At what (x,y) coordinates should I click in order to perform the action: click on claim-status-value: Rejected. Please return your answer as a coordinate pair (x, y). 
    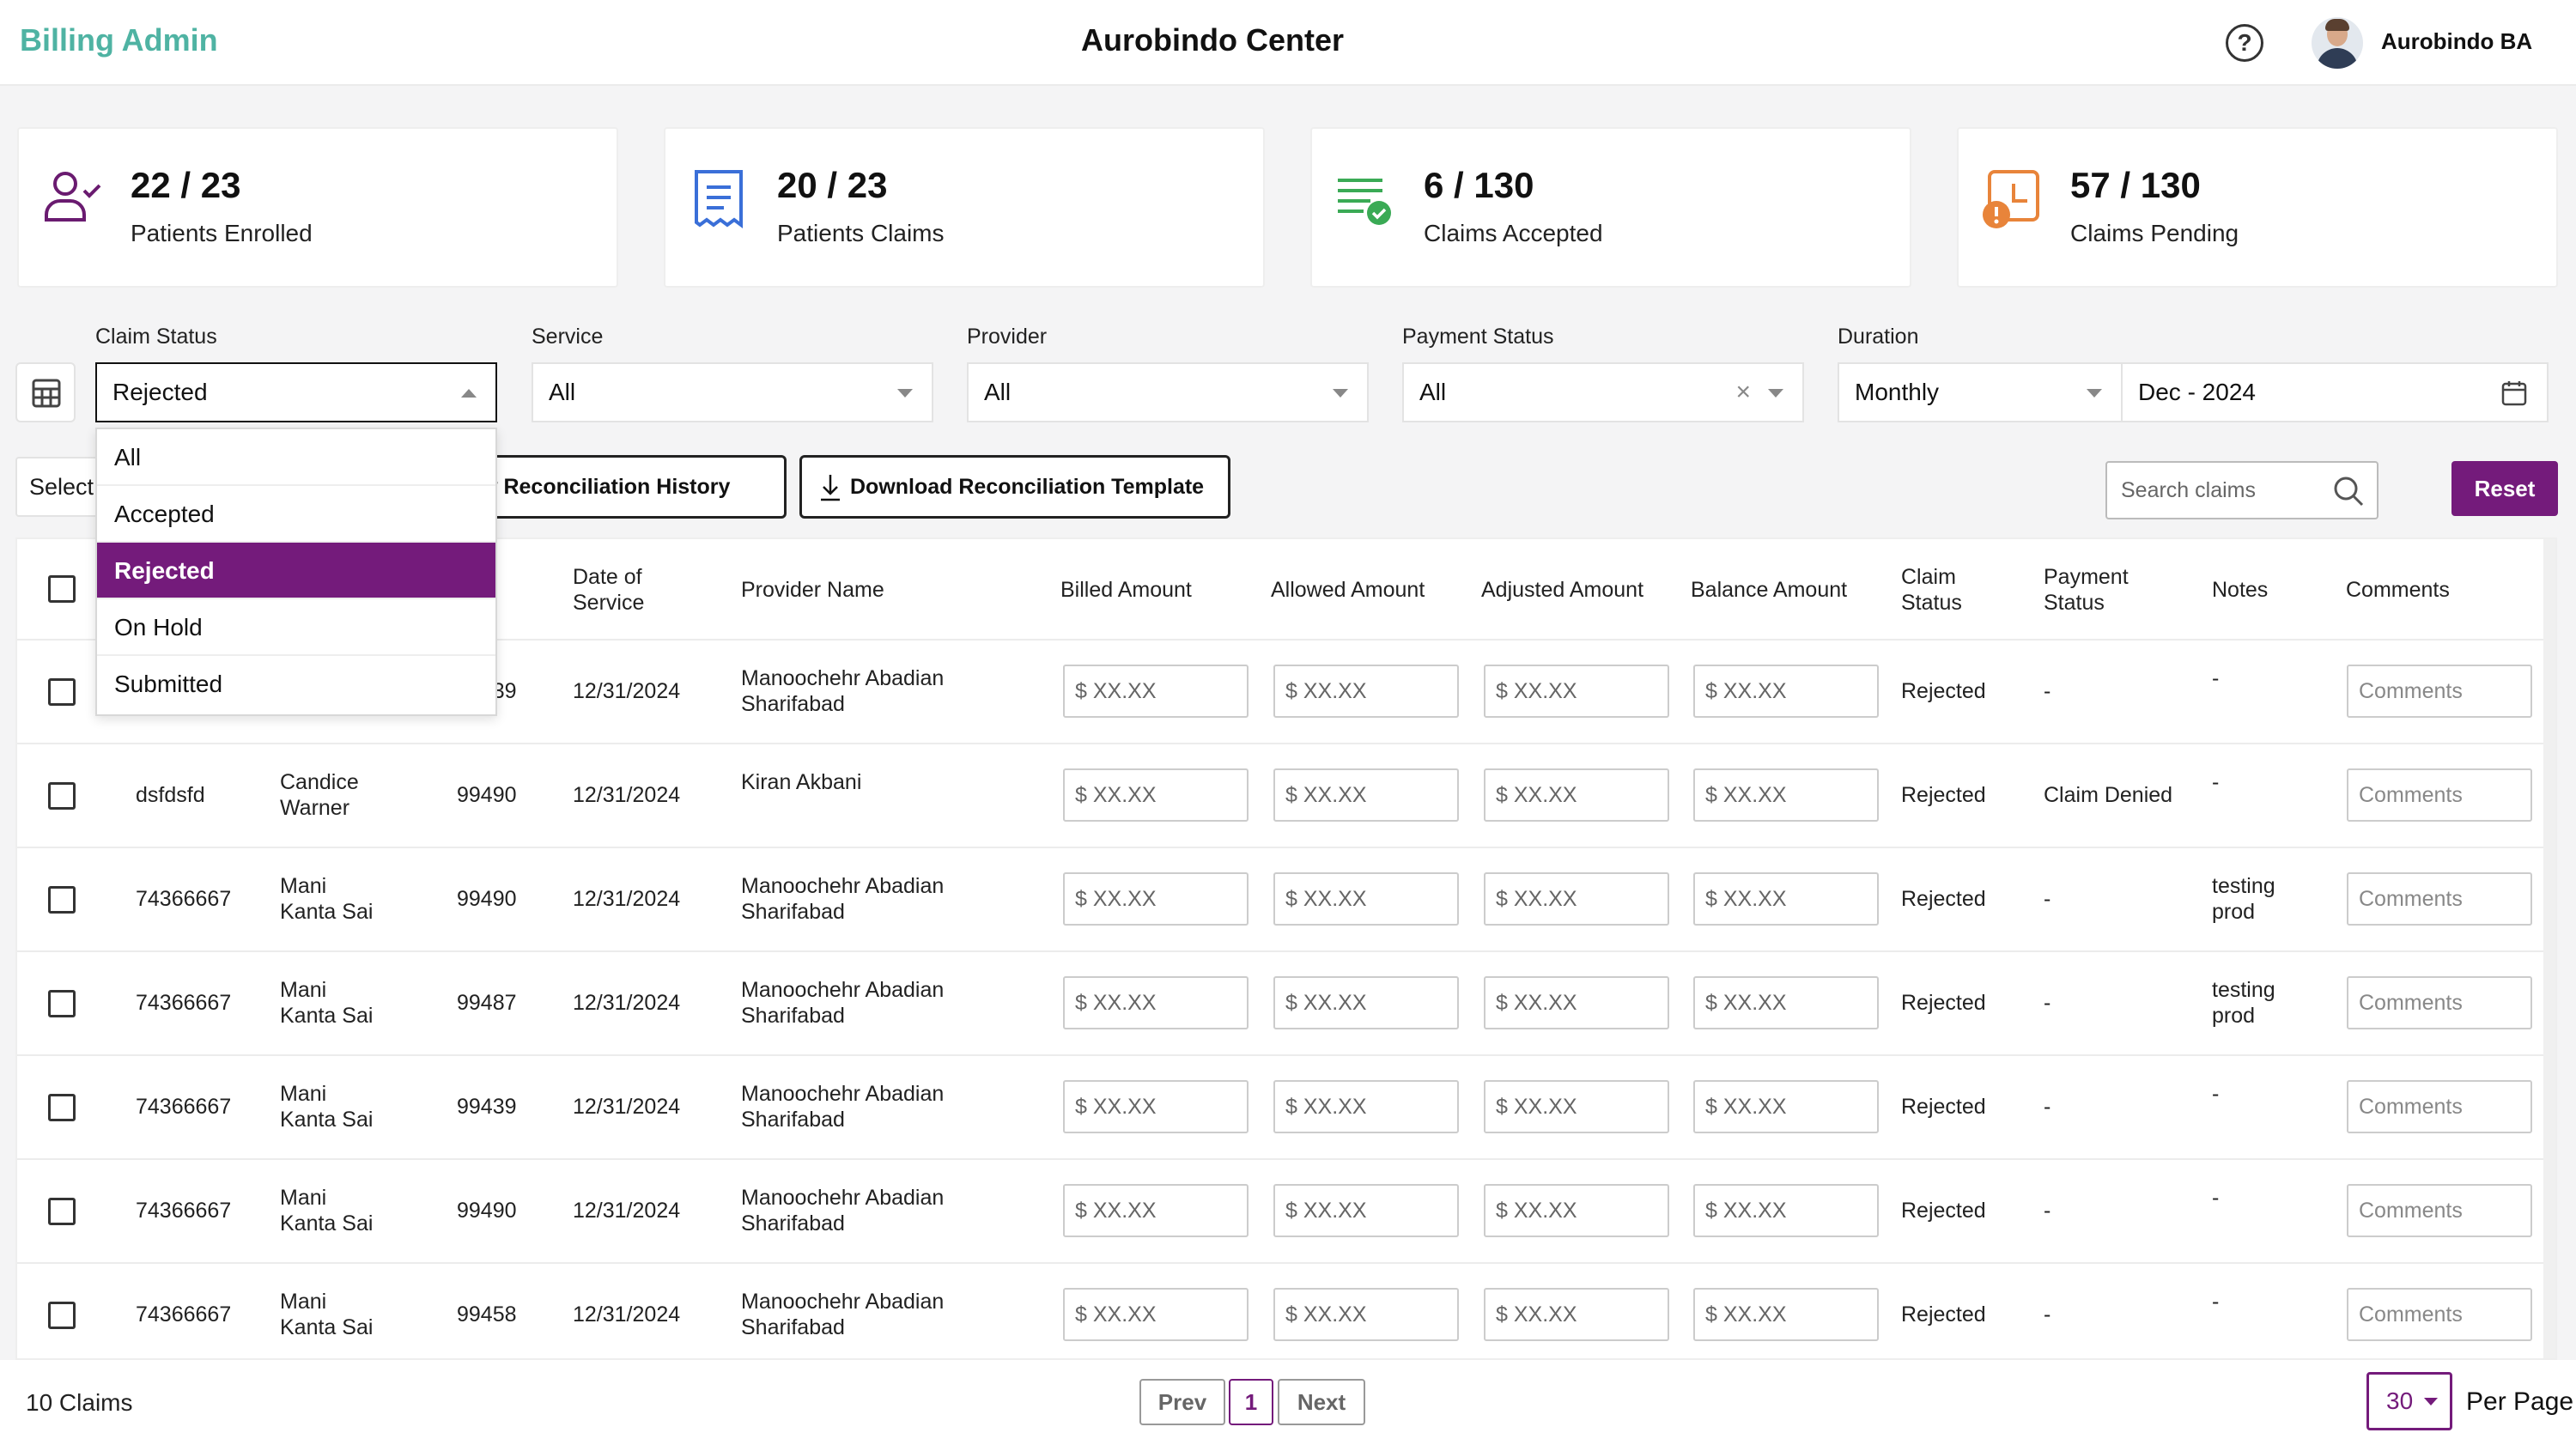
    Looking at the image, I should click on (160, 392).